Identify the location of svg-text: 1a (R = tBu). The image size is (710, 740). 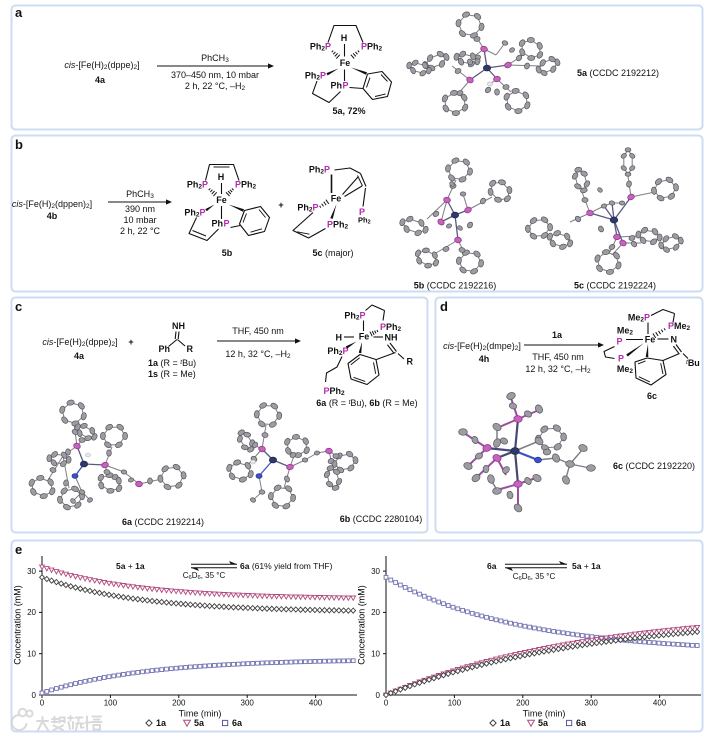
(172, 363).